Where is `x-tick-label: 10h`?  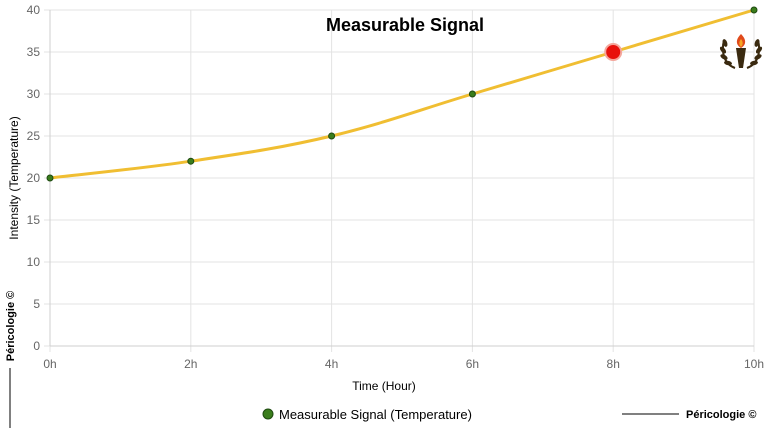 x-tick-label: 10h is located at coordinates (754, 364).